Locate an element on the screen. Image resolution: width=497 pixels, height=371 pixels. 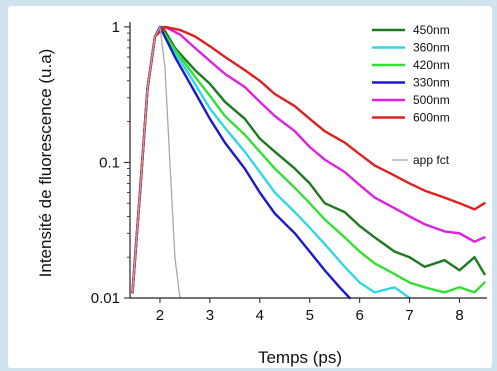
legend-label-420nm: 420nm is located at coordinates (431, 65).